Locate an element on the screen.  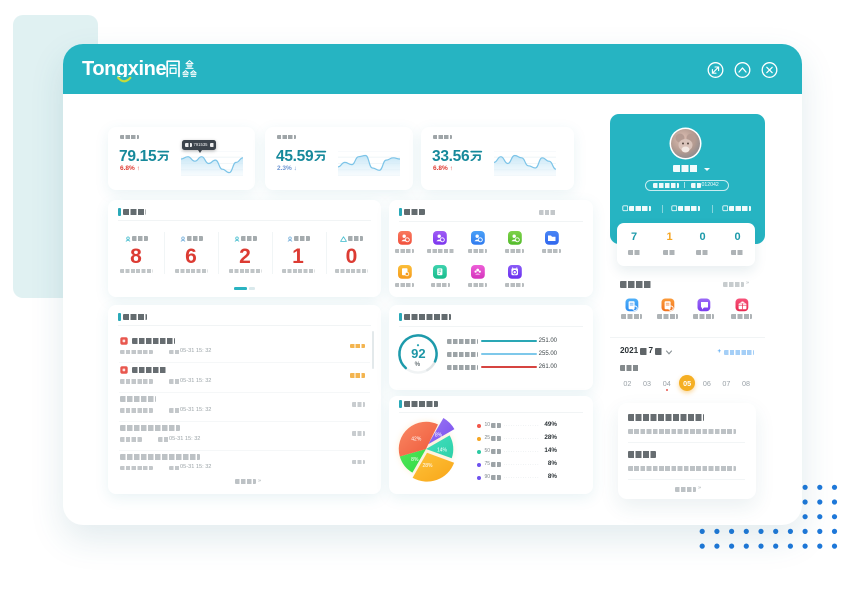
svg-text: 14% is located at coordinates (442, 451).